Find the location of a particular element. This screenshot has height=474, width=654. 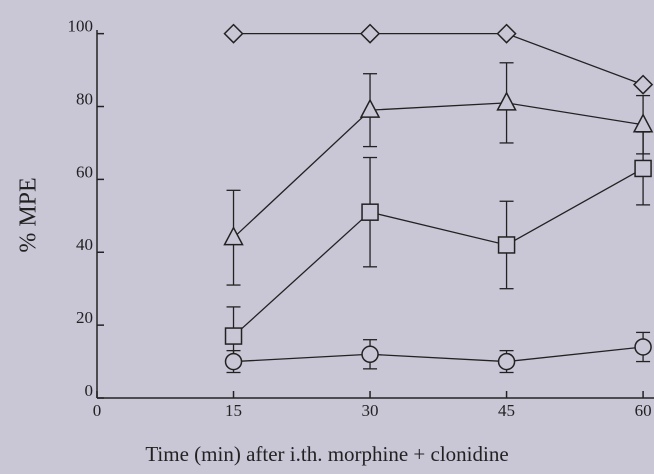

y-tick-label: 0 is located at coordinates (89, 390).